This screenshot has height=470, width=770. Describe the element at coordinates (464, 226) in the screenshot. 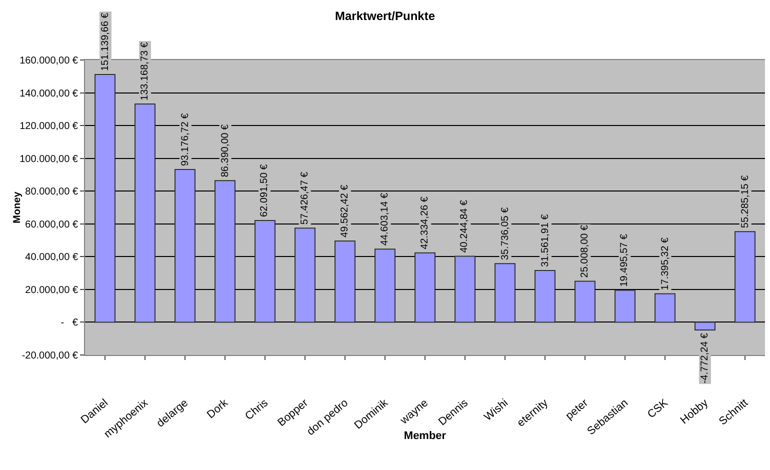

I see `data-label: 40.244,84 €` at that location.